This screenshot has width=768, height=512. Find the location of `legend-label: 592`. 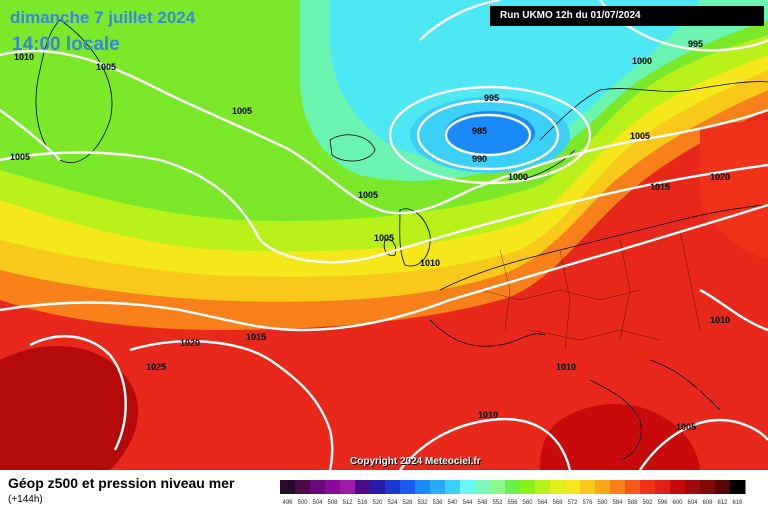

legend-label: 592 is located at coordinates (647, 503).